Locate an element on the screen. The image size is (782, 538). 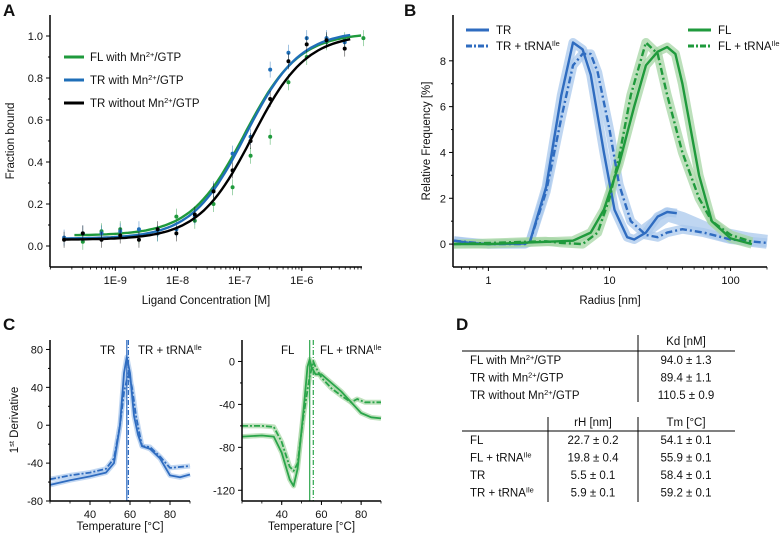
y-tick-label: 2 is located at coordinates (443, 199).